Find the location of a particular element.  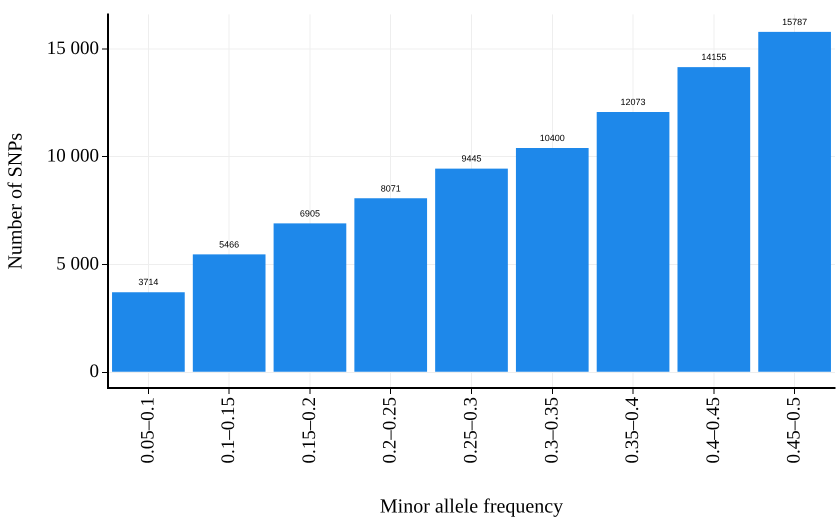

x-tick-label: 0.1–0.15 is located at coordinates (229, 430).